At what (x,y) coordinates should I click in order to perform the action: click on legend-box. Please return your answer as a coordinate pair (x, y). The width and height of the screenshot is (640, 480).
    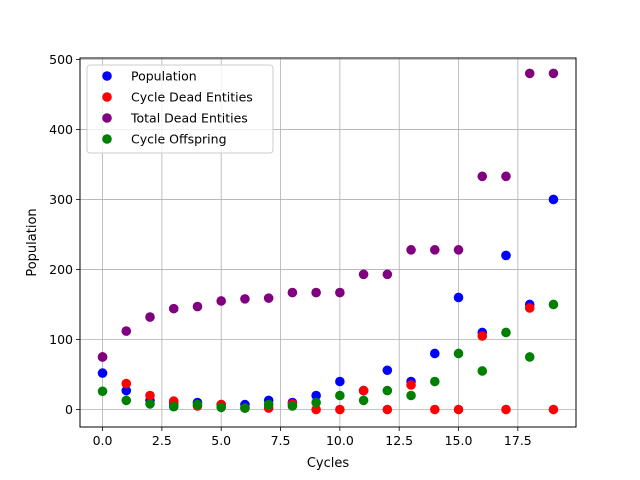
    Looking at the image, I should click on (180, 109).